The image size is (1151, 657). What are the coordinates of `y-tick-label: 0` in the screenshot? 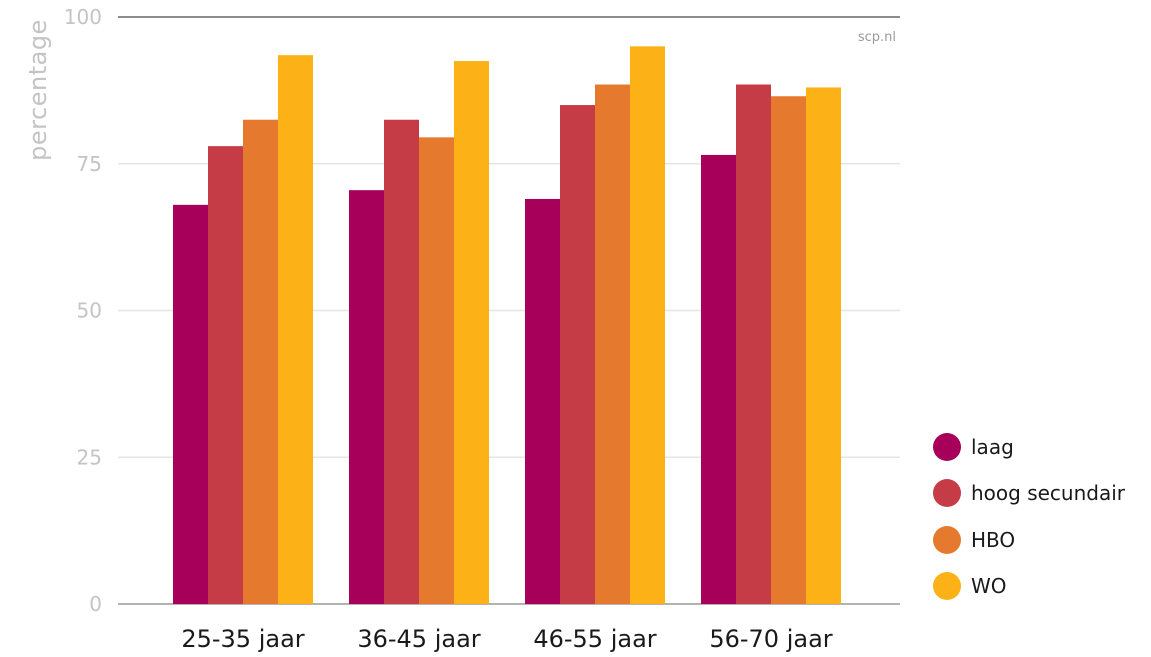 It's located at (95, 604).